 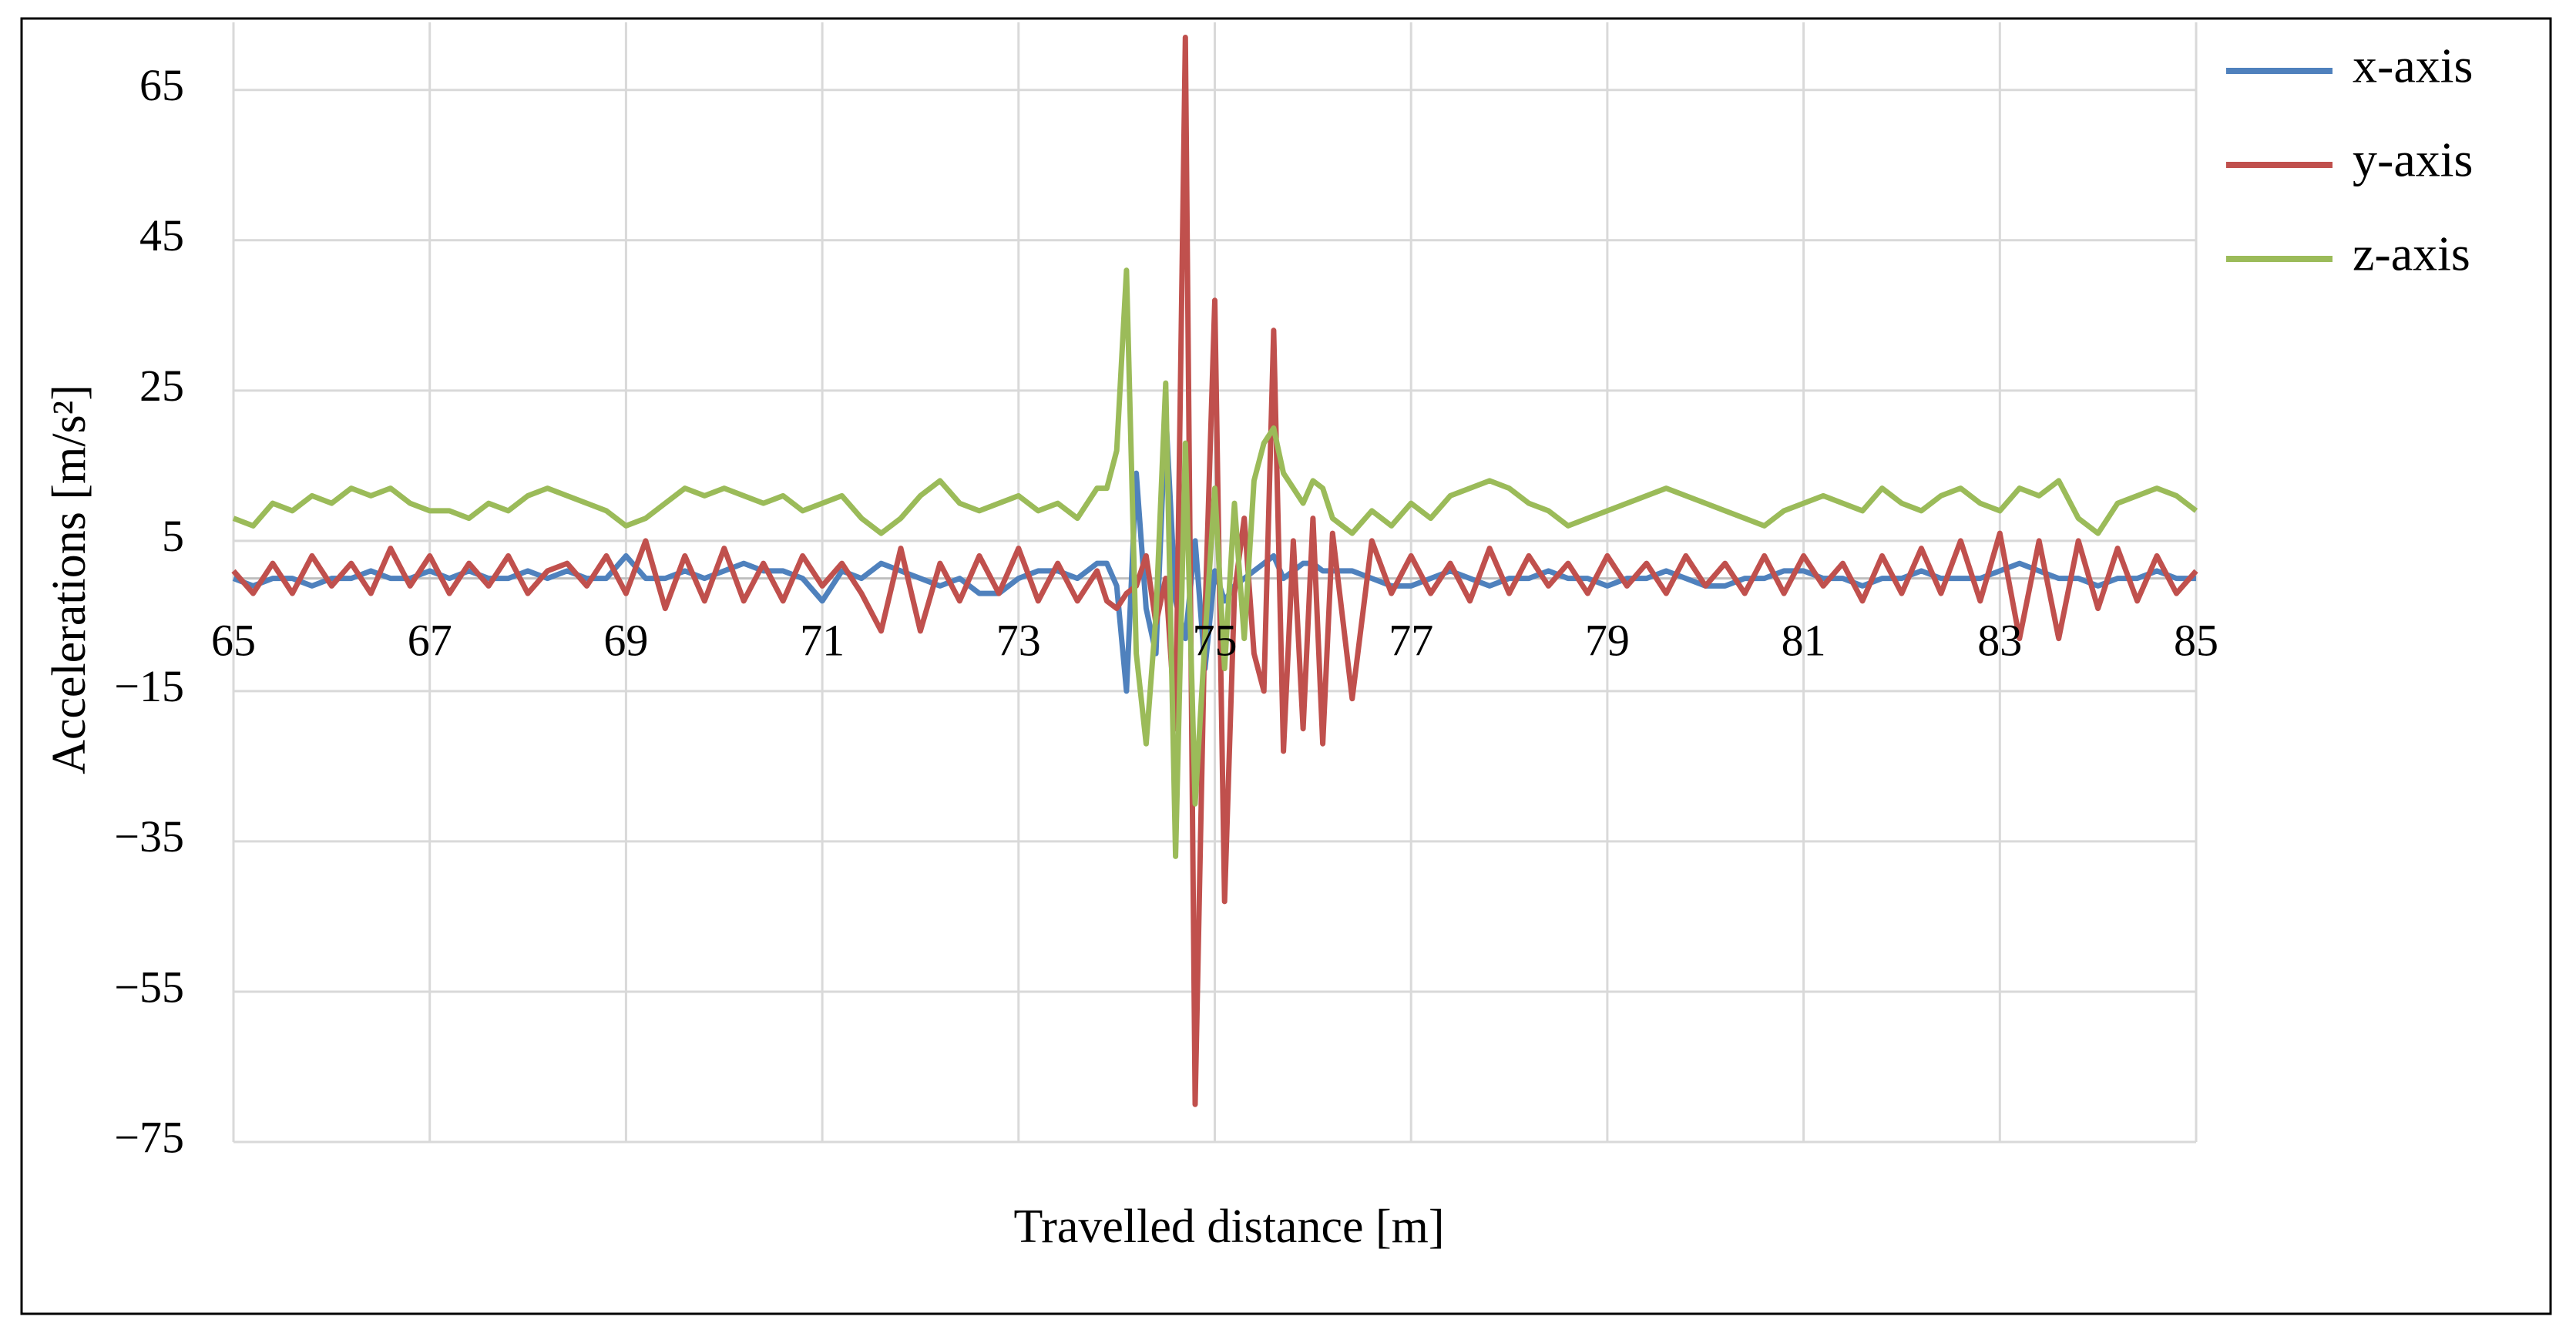 I want to click on y-tick-label: −35, so click(x=149, y=836).